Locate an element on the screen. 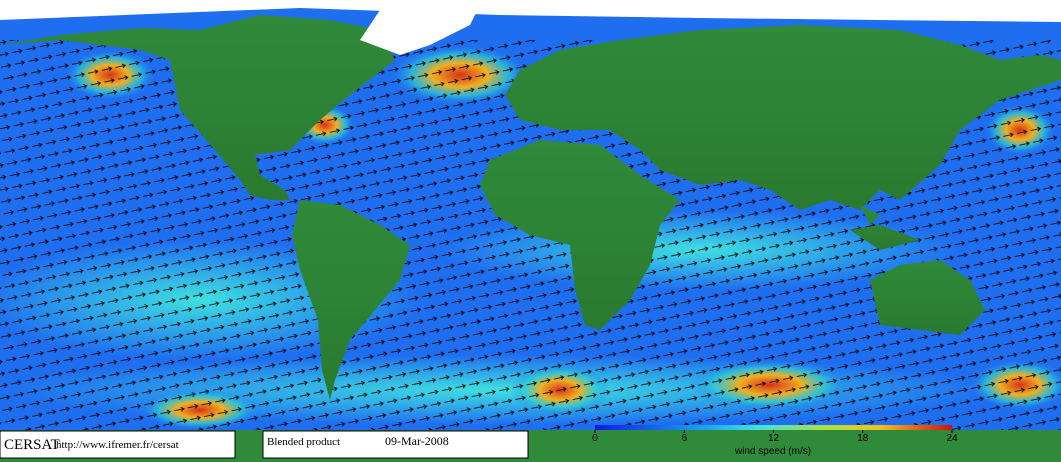 This screenshot has height=462, width=1061. colorbar-tick-label: 12 is located at coordinates (774, 438).